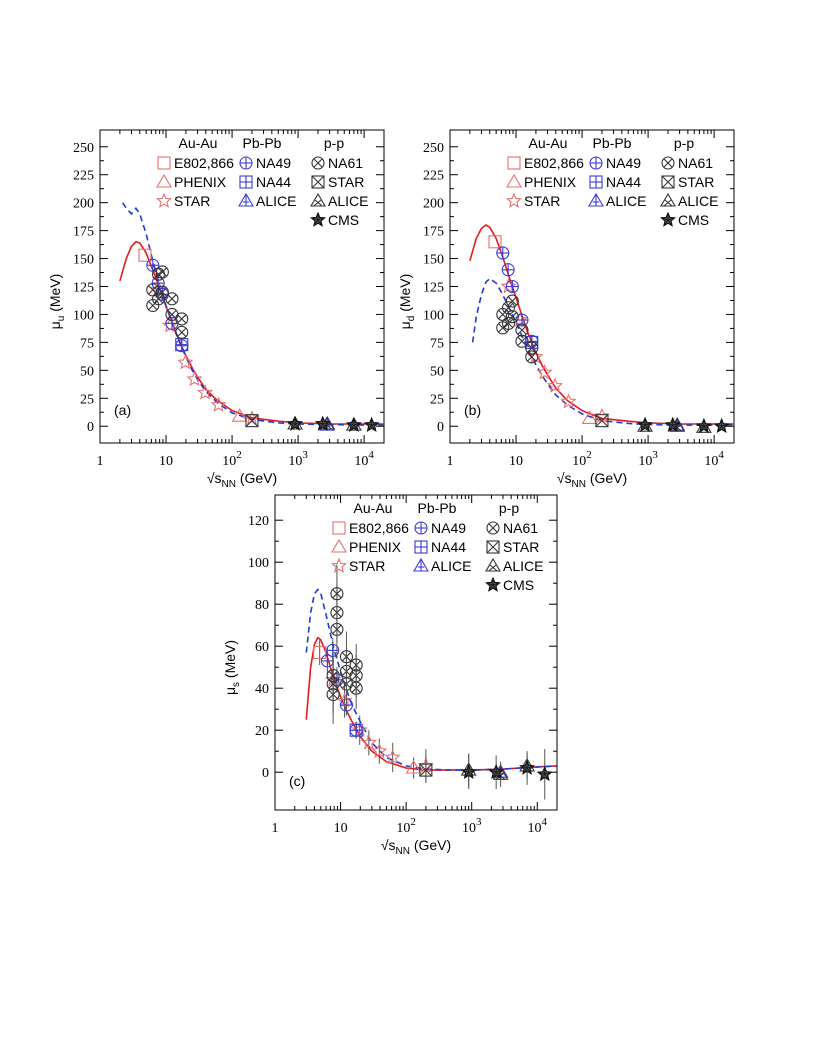 This screenshot has height=1063, width=817. I want to click on legend-marker-x-a, so click(493, 568).